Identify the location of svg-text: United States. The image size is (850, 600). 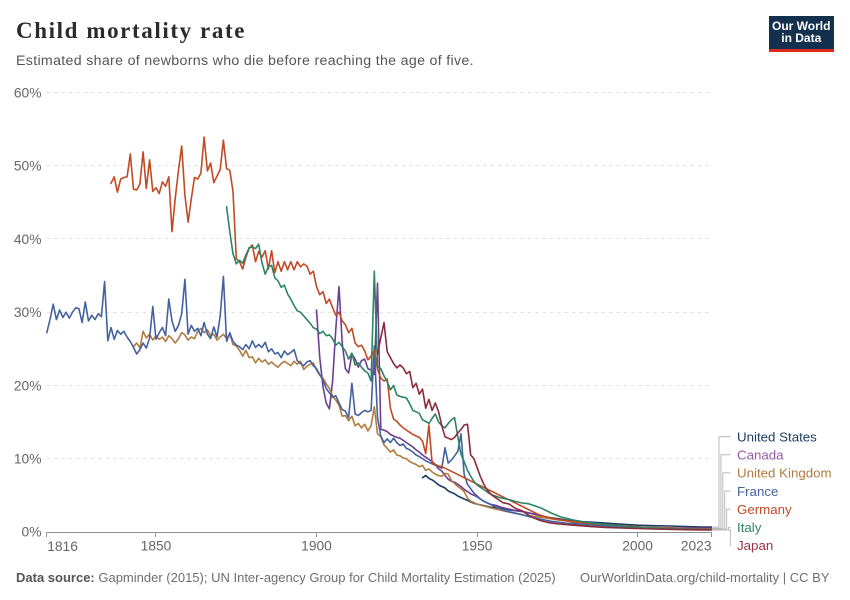
(777, 436).